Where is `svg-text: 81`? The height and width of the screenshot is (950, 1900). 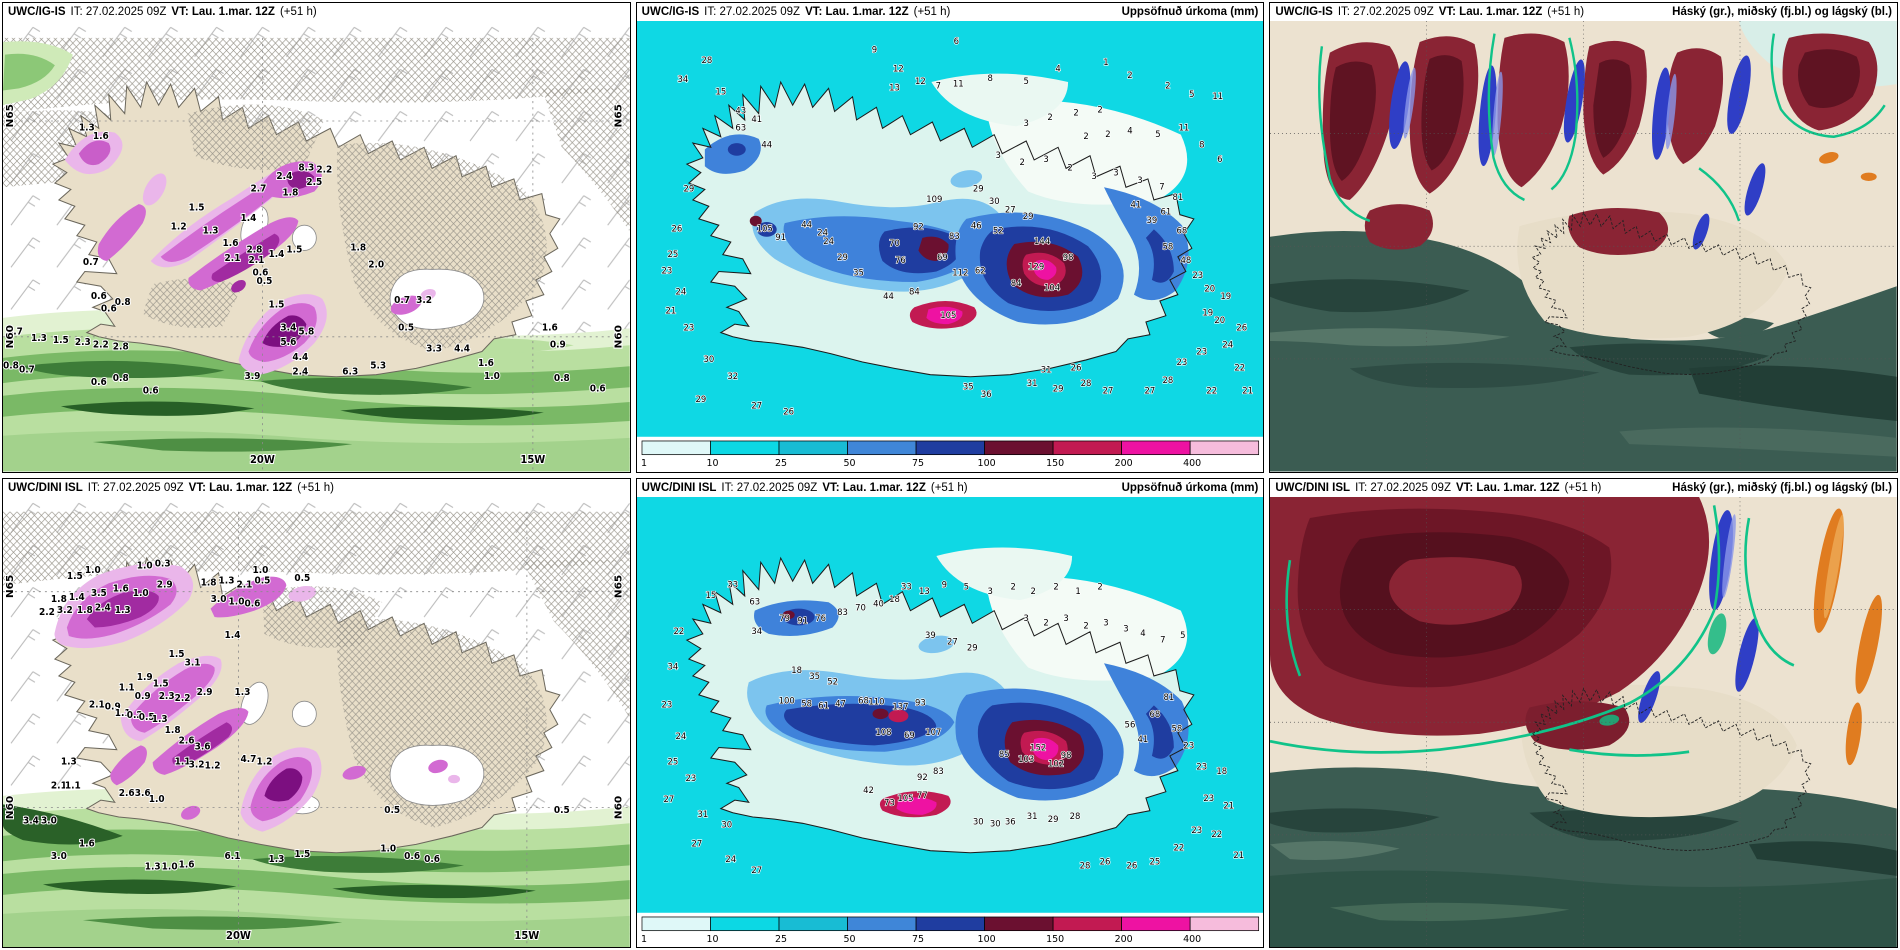
svg-text: 81 is located at coordinates (1177, 198).